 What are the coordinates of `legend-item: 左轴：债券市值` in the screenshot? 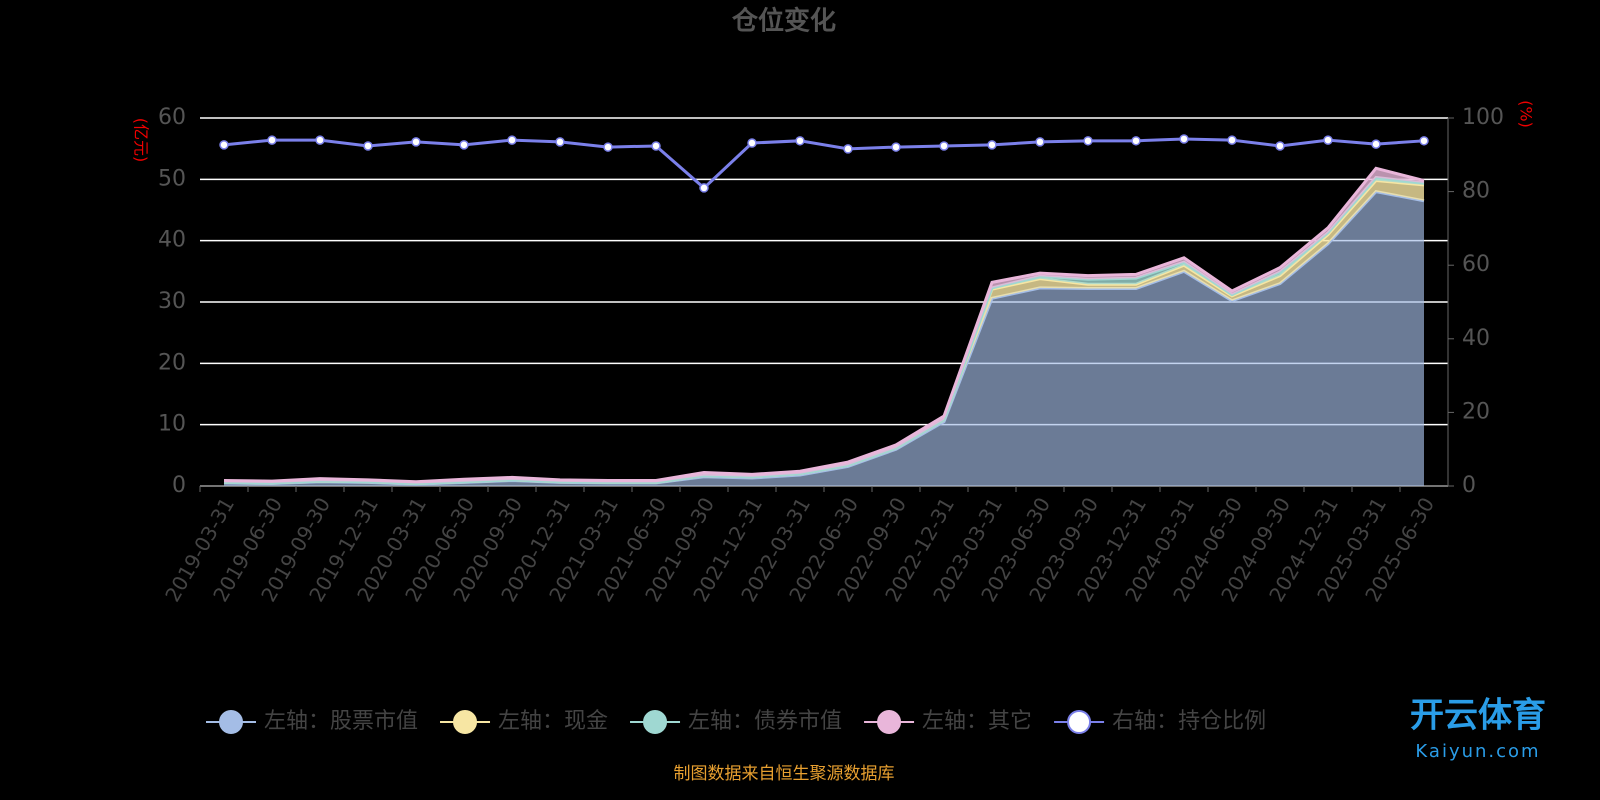 It's located at (736, 721).